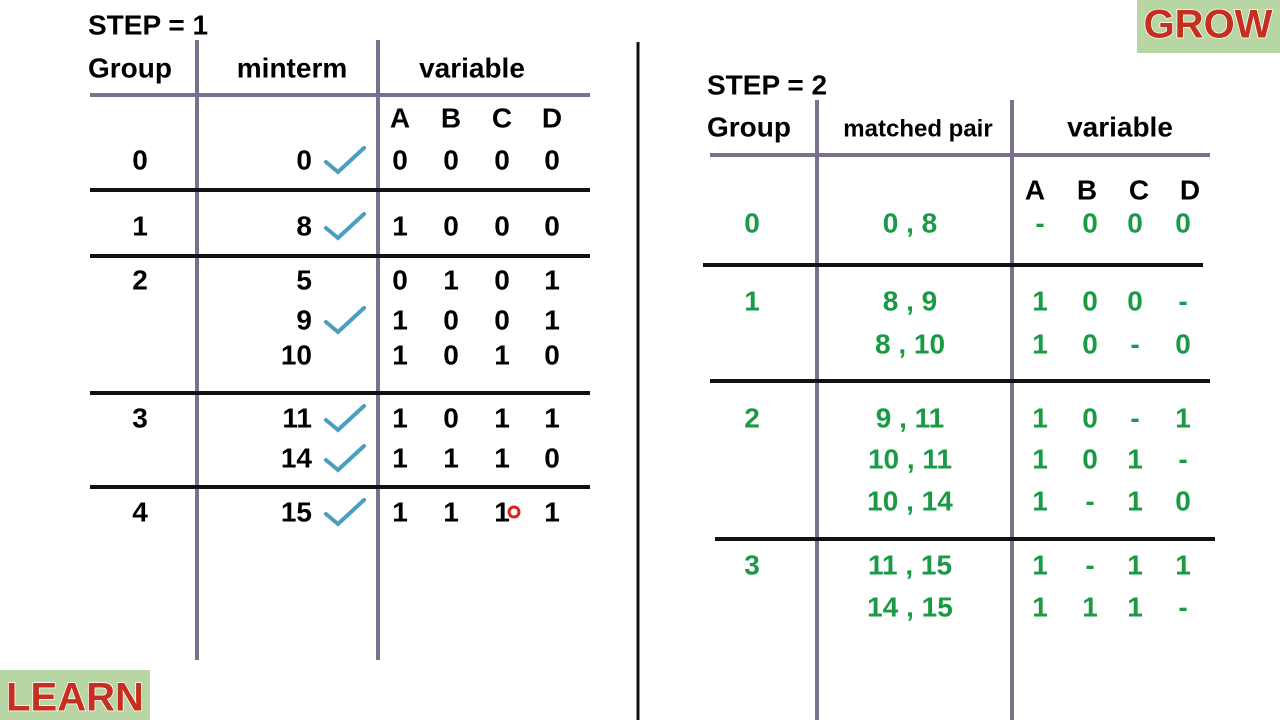 The image size is (1280, 720). I want to click on group-label: 4, so click(140, 511).